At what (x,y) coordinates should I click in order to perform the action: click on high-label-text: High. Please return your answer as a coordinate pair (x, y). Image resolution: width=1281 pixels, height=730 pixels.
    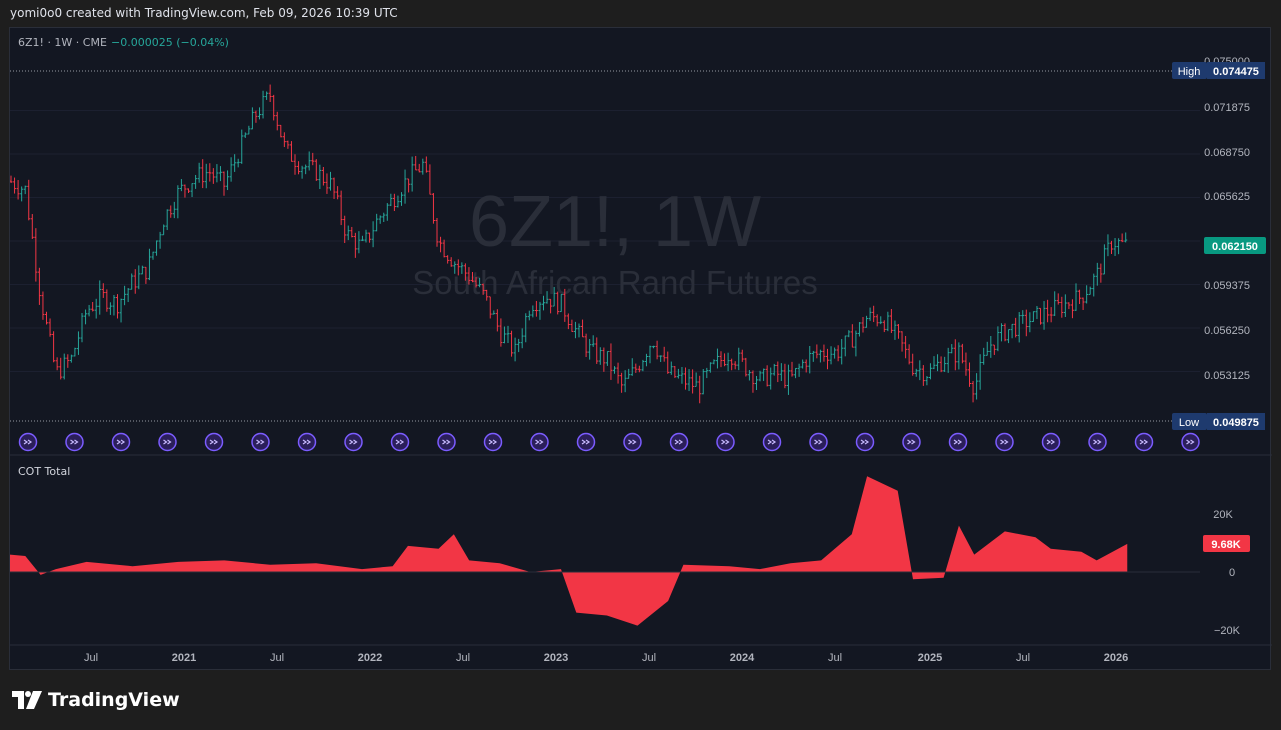
    Looking at the image, I should click on (1189, 72).